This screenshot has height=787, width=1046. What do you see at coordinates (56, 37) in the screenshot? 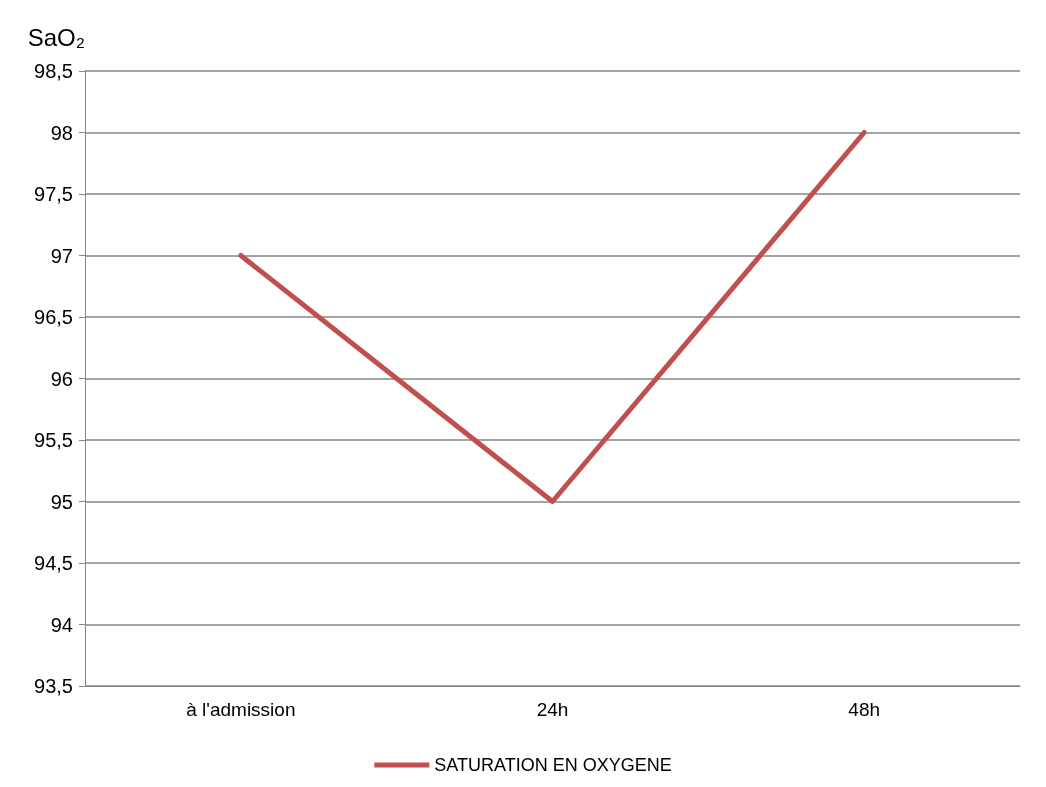
I see `y-axis-title: SaO₂` at bounding box center [56, 37].